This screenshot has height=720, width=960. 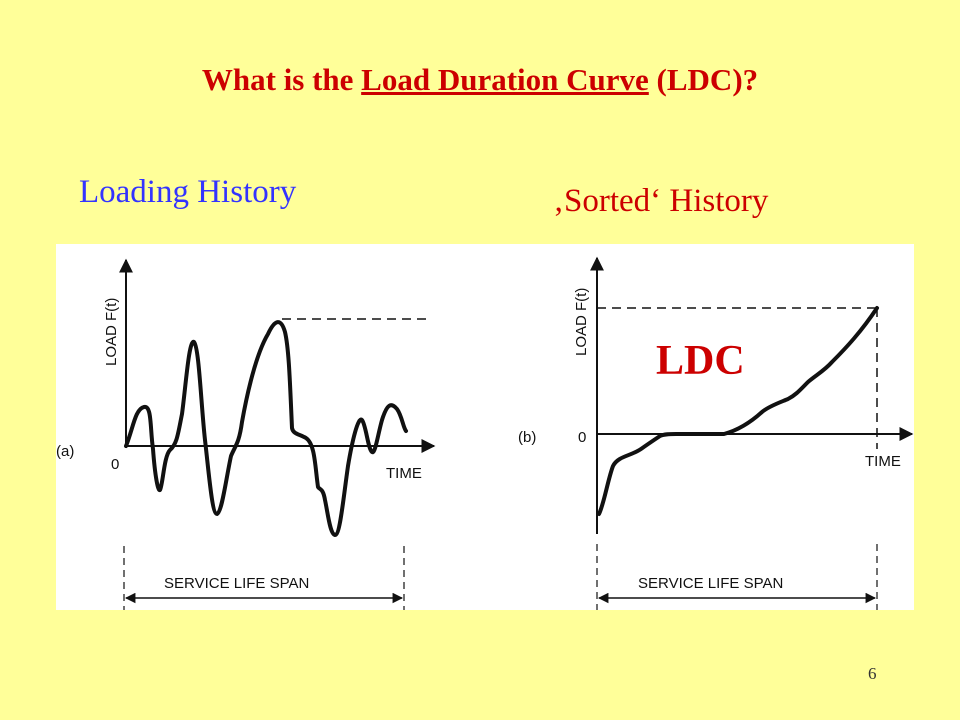 What do you see at coordinates (404, 473) in the screenshot?
I see `panel-a-x-axis-label: TIME` at bounding box center [404, 473].